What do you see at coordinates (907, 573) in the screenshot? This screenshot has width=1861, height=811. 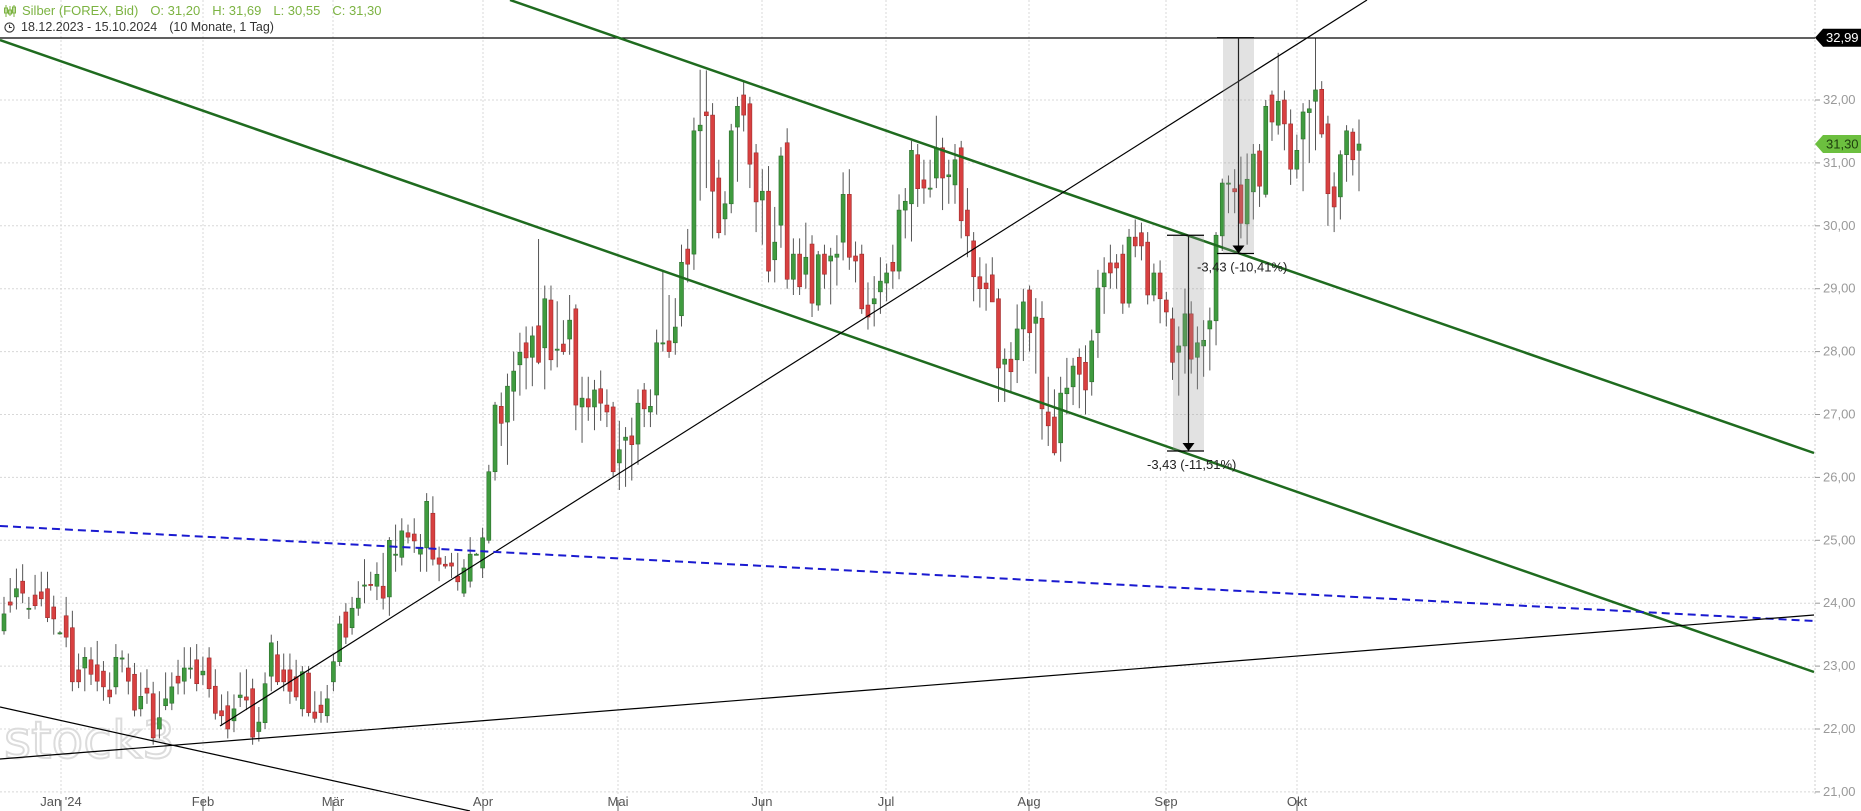 I see `blue-dashed-trendline` at bounding box center [907, 573].